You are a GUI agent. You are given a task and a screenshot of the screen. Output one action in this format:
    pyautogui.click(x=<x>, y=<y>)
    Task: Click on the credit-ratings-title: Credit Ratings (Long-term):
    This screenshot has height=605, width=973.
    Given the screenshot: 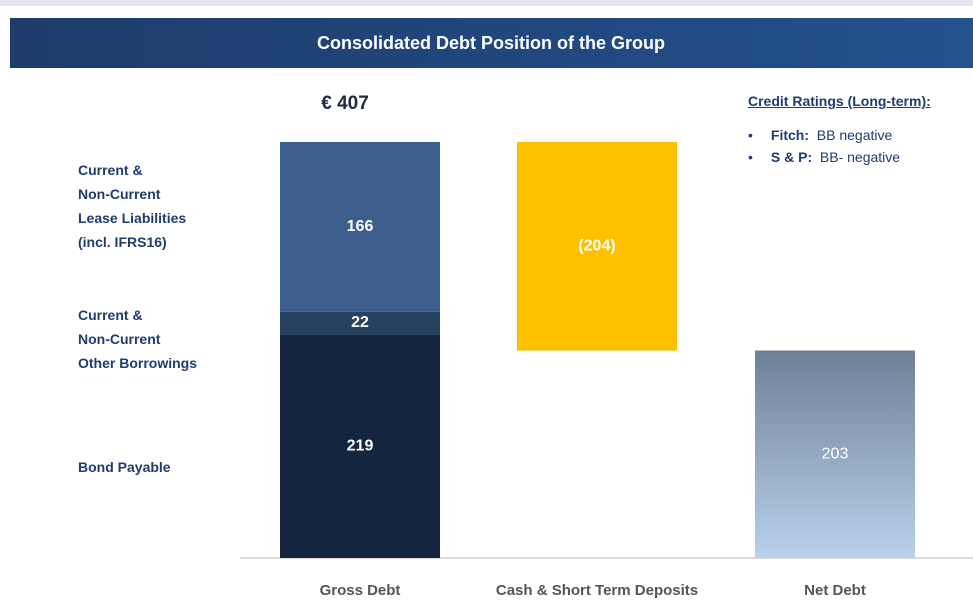 What is the action you would take?
    pyautogui.click(x=839, y=101)
    